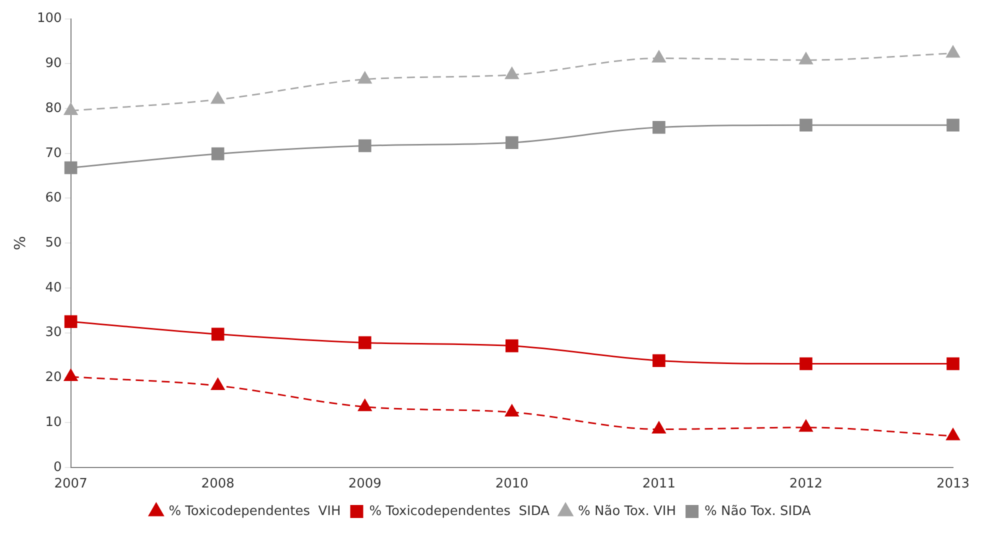 The image size is (991, 539). What do you see at coordinates (53, 242) in the screenshot?
I see `y-tick-label: 50` at bounding box center [53, 242].